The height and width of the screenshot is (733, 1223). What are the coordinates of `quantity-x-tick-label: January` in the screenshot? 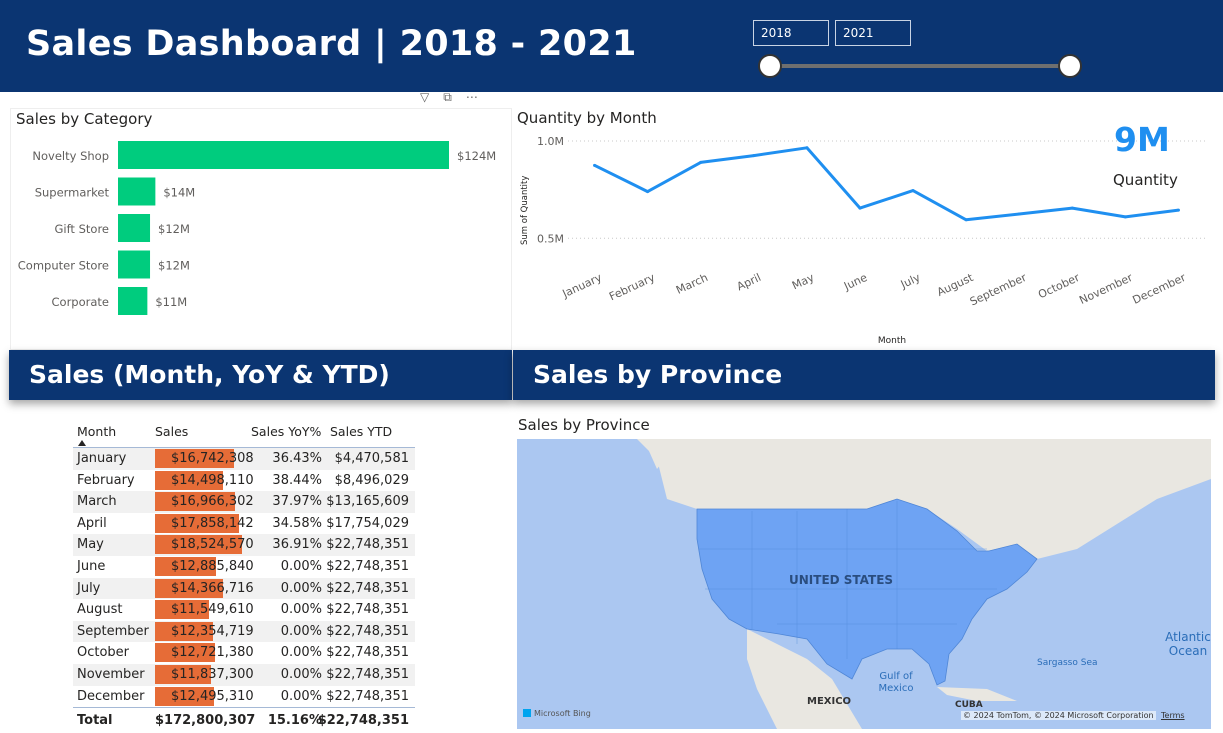 It's located at (582, 286).